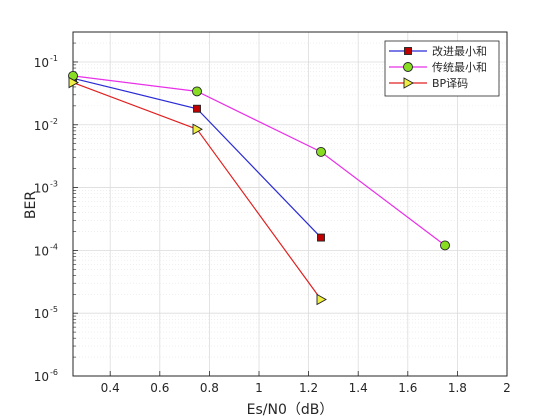  I want to click on x-tick-label: 1.2, so click(308, 388).